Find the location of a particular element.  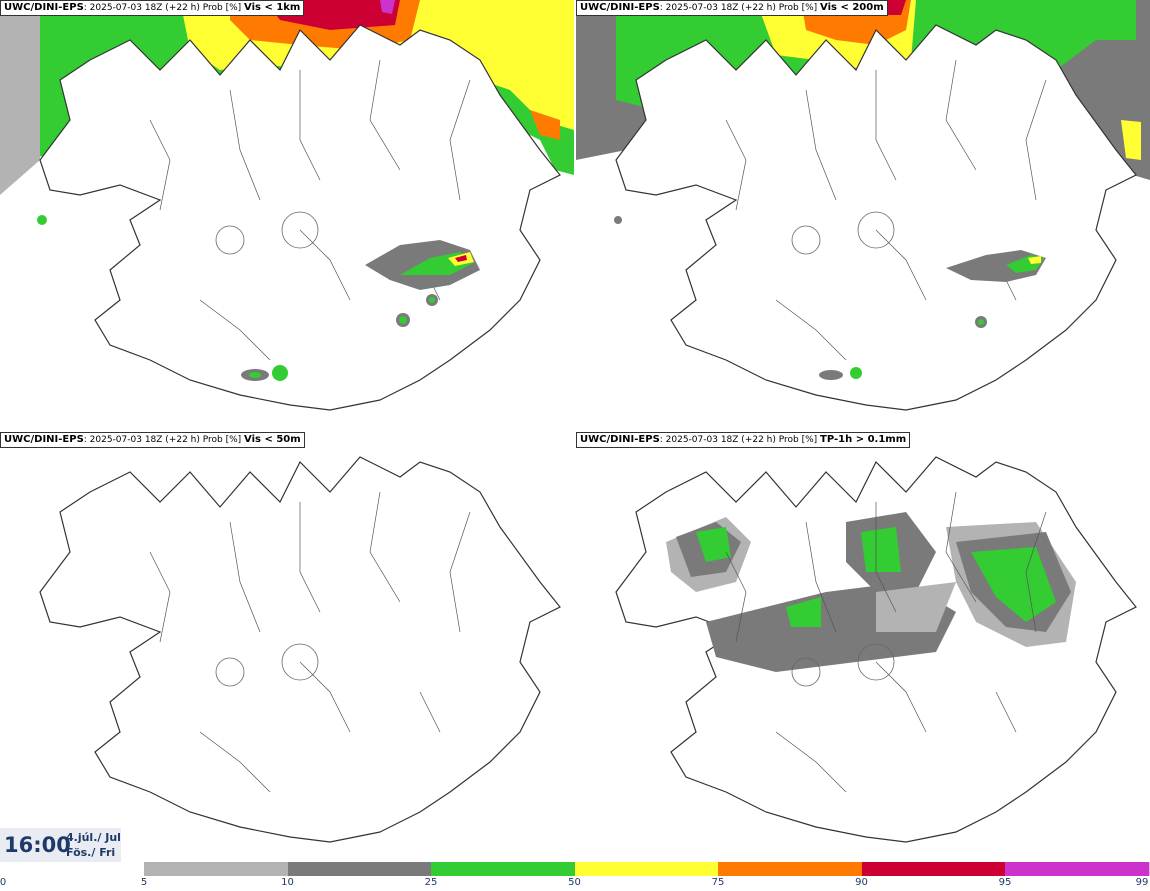

legend-tick-label: 90 is located at coordinates (861, 882).